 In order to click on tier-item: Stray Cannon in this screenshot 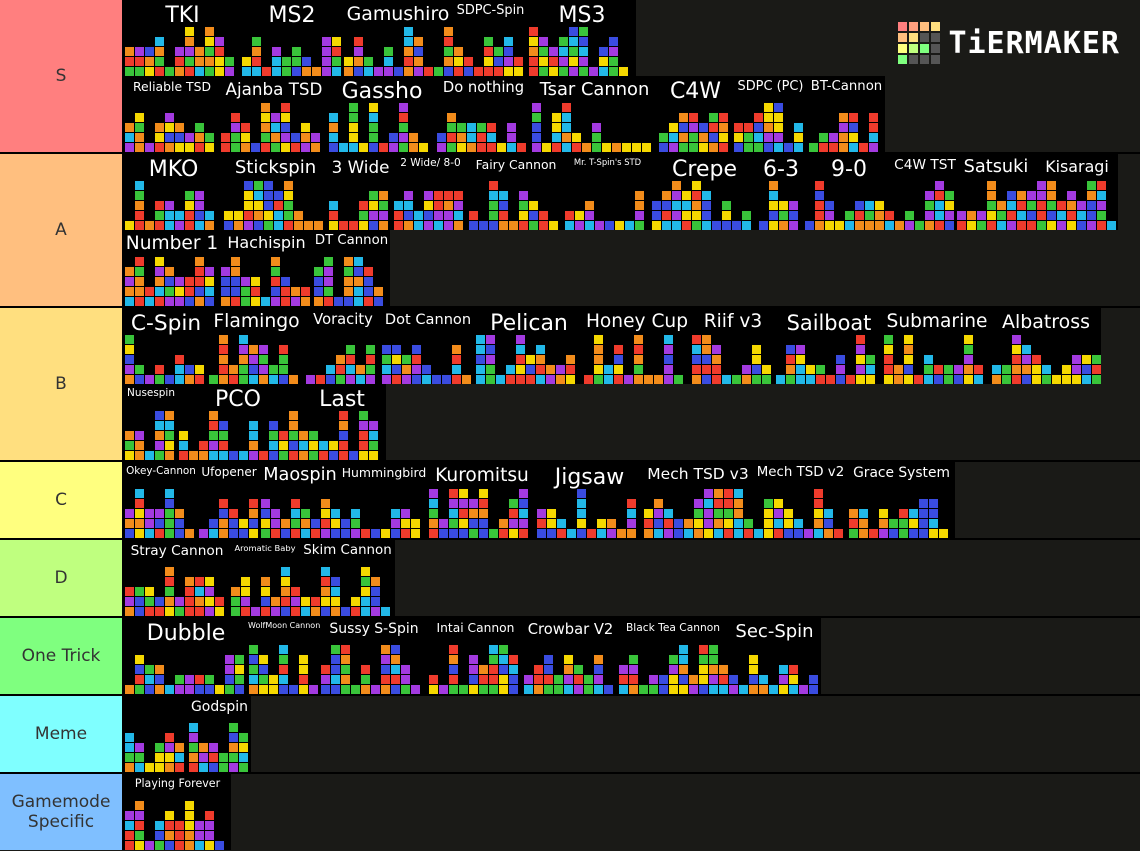, I will do `click(177, 578)`.